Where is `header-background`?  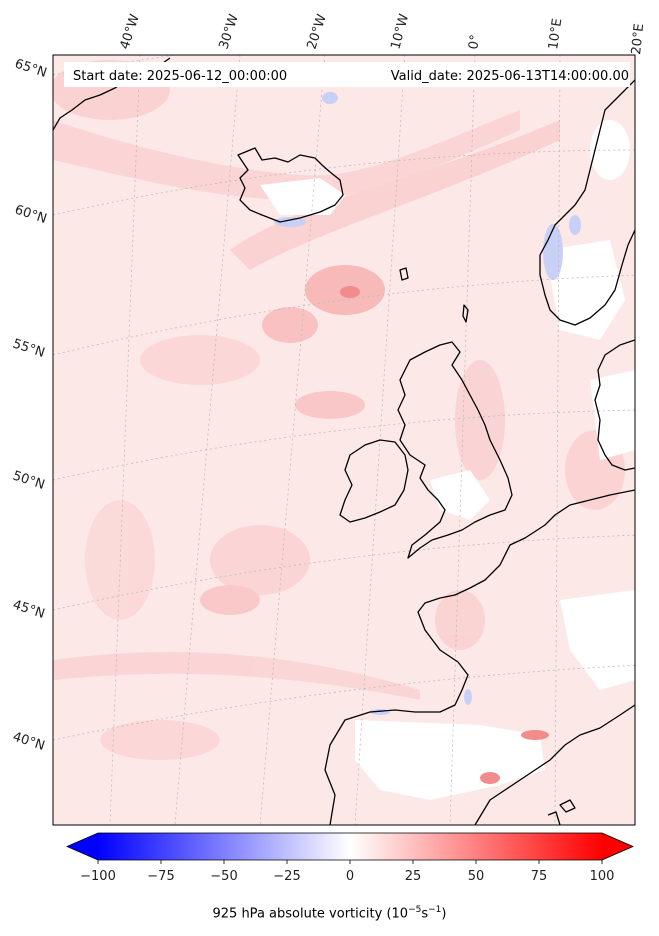
header-background is located at coordinates (347, 74).